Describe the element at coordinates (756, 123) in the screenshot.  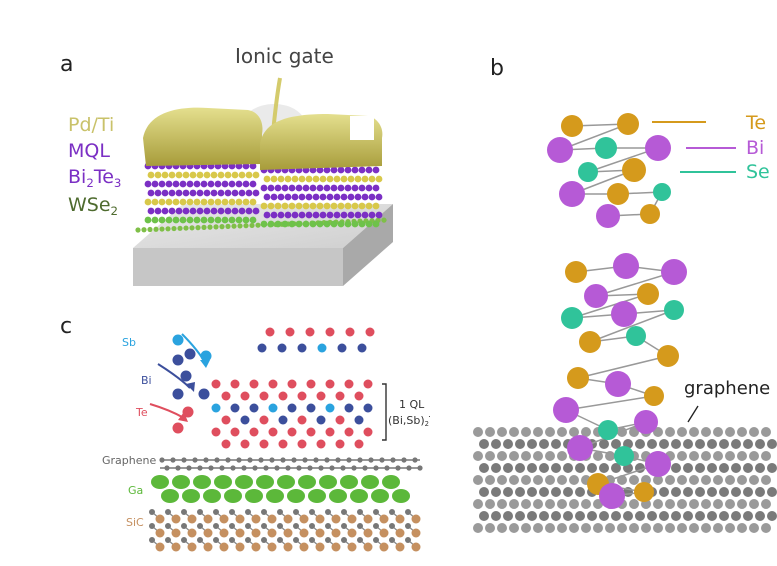
I see `legend-te: Te` at that location.